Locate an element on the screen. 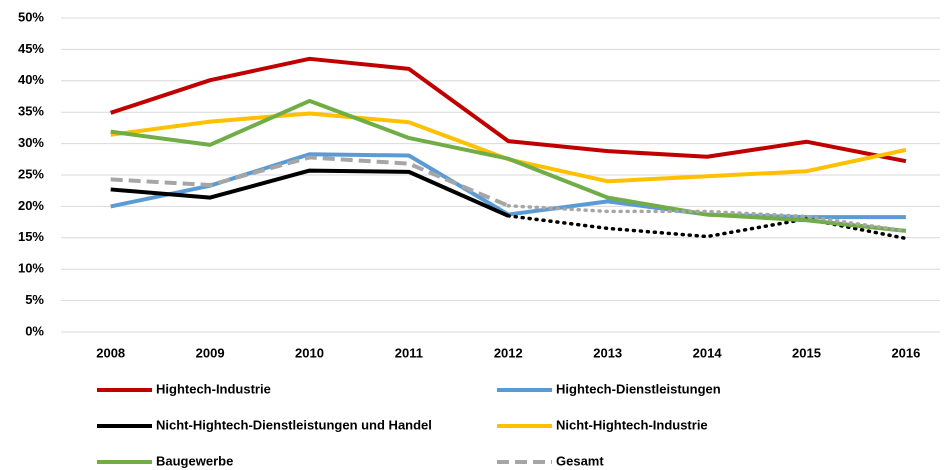 This screenshot has height=470, width=947. legend-label: Nicht-Hightech-Industrie is located at coordinates (632, 424).